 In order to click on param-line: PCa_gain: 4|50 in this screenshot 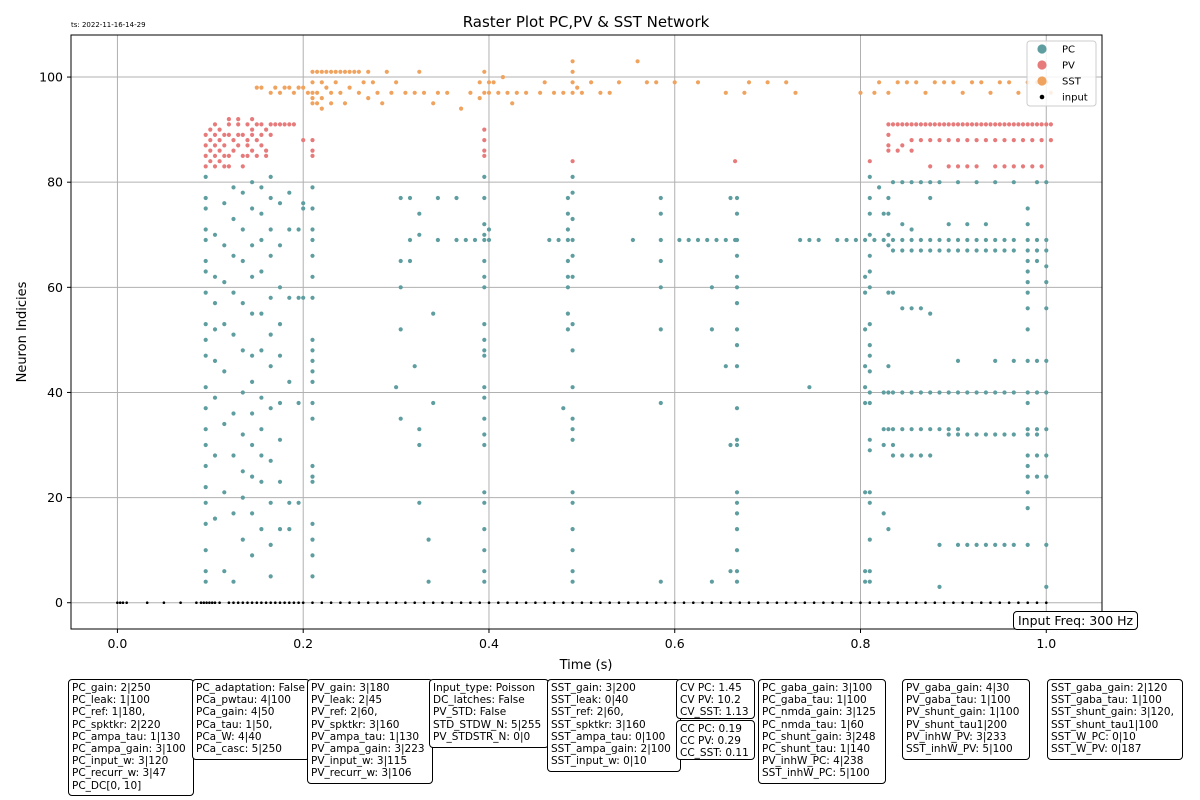, I will do `click(235, 712)`.